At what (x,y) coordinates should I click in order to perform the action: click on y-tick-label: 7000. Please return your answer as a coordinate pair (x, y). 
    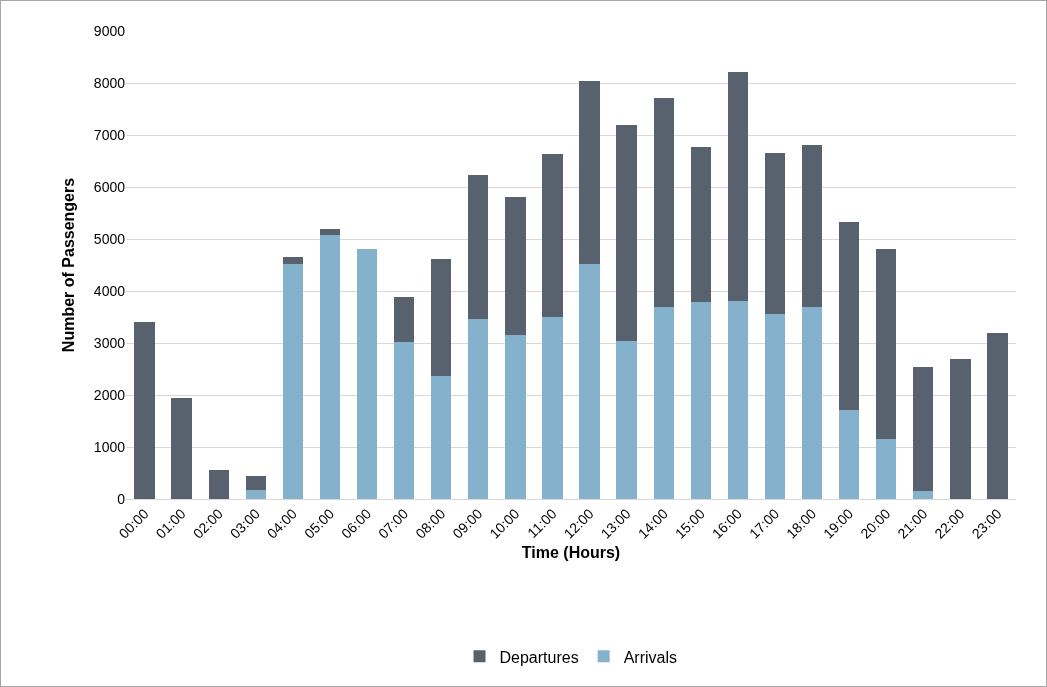
    Looking at the image, I should click on (109, 134).